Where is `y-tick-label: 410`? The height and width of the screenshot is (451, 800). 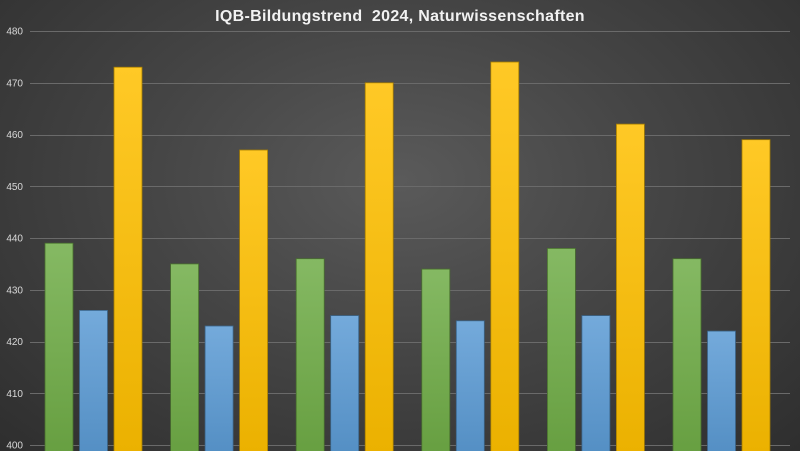 y-tick-label: 410 is located at coordinates (14, 394).